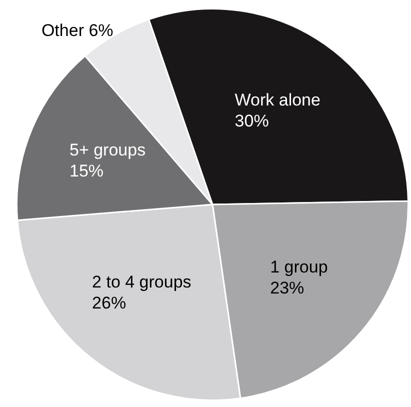 The height and width of the screenshot is (407, 411). What do you see at coordinates (251, 121) in the screenshot?
I see `data-label: 30%` at bounding box center [251, 121].